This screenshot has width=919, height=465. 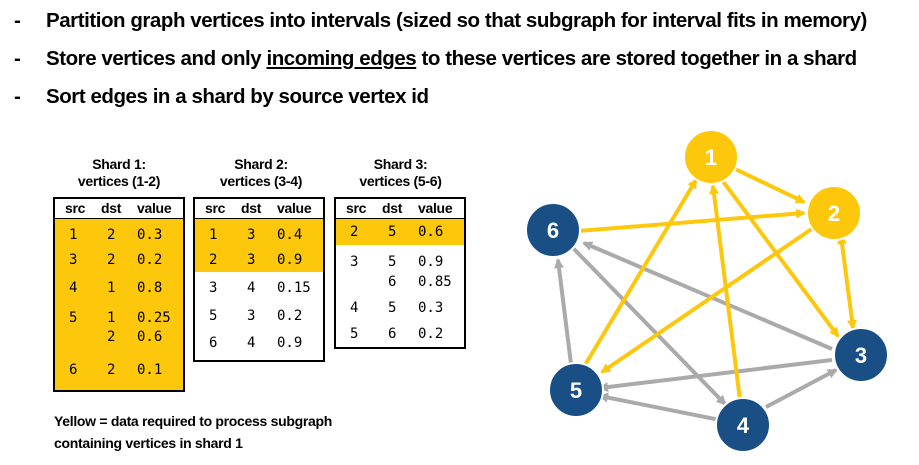 I want to click on shard-subtitle: vertices (1-2), so click(x=119, y=181).